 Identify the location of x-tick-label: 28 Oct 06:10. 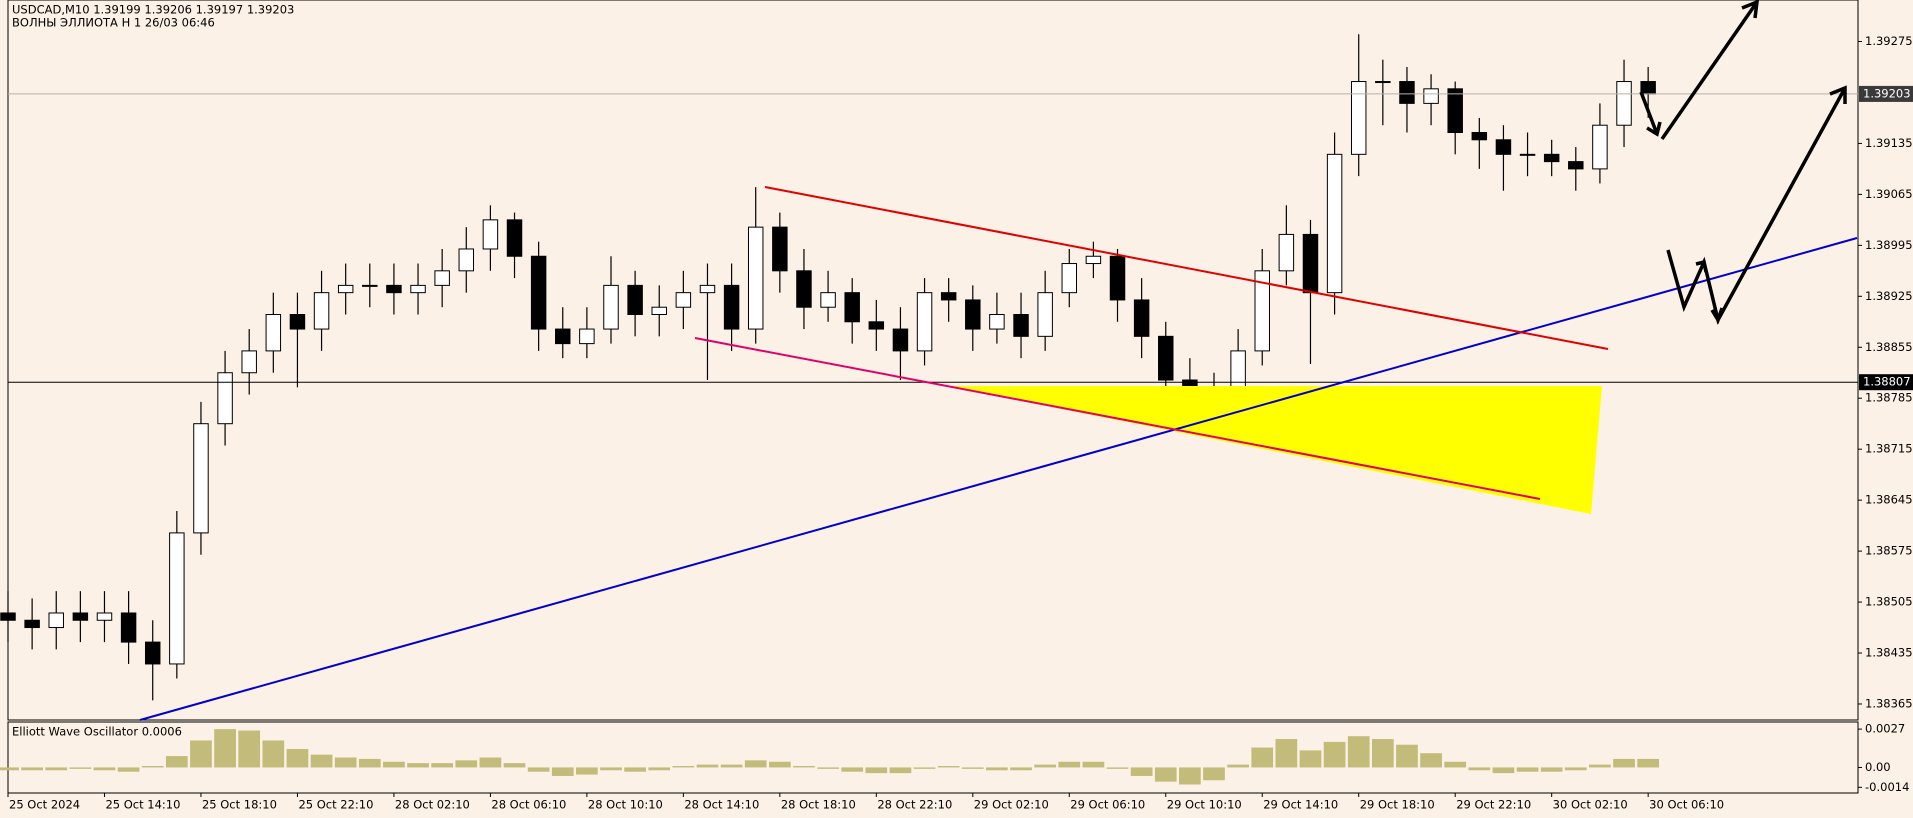
(528, 805).